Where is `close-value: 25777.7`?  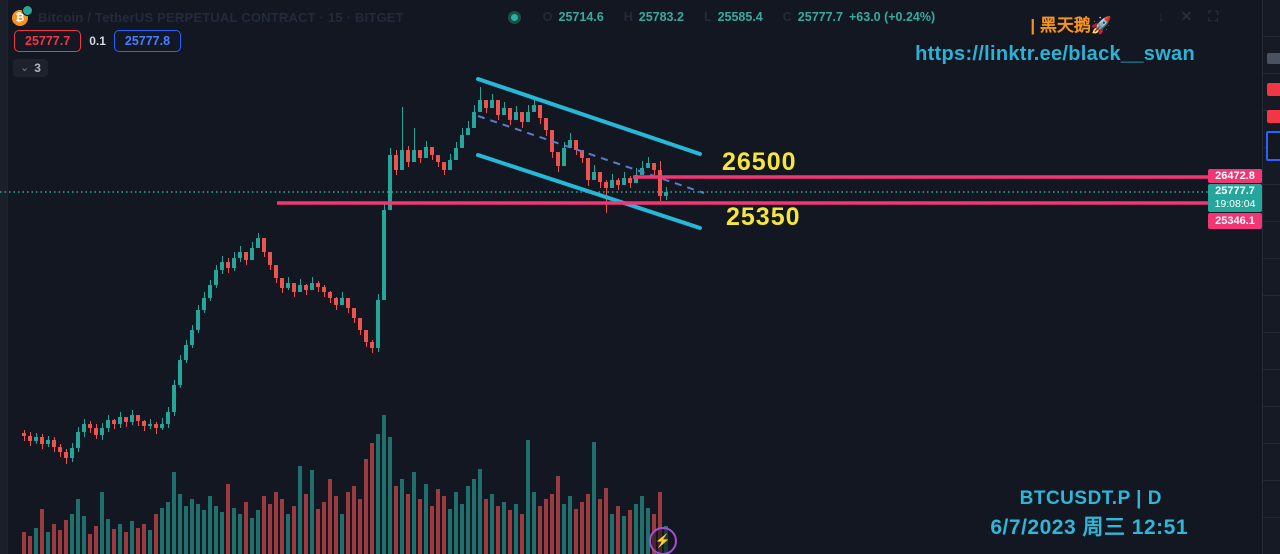 close-value: 25777.7 is located at coordinates (820, 17).